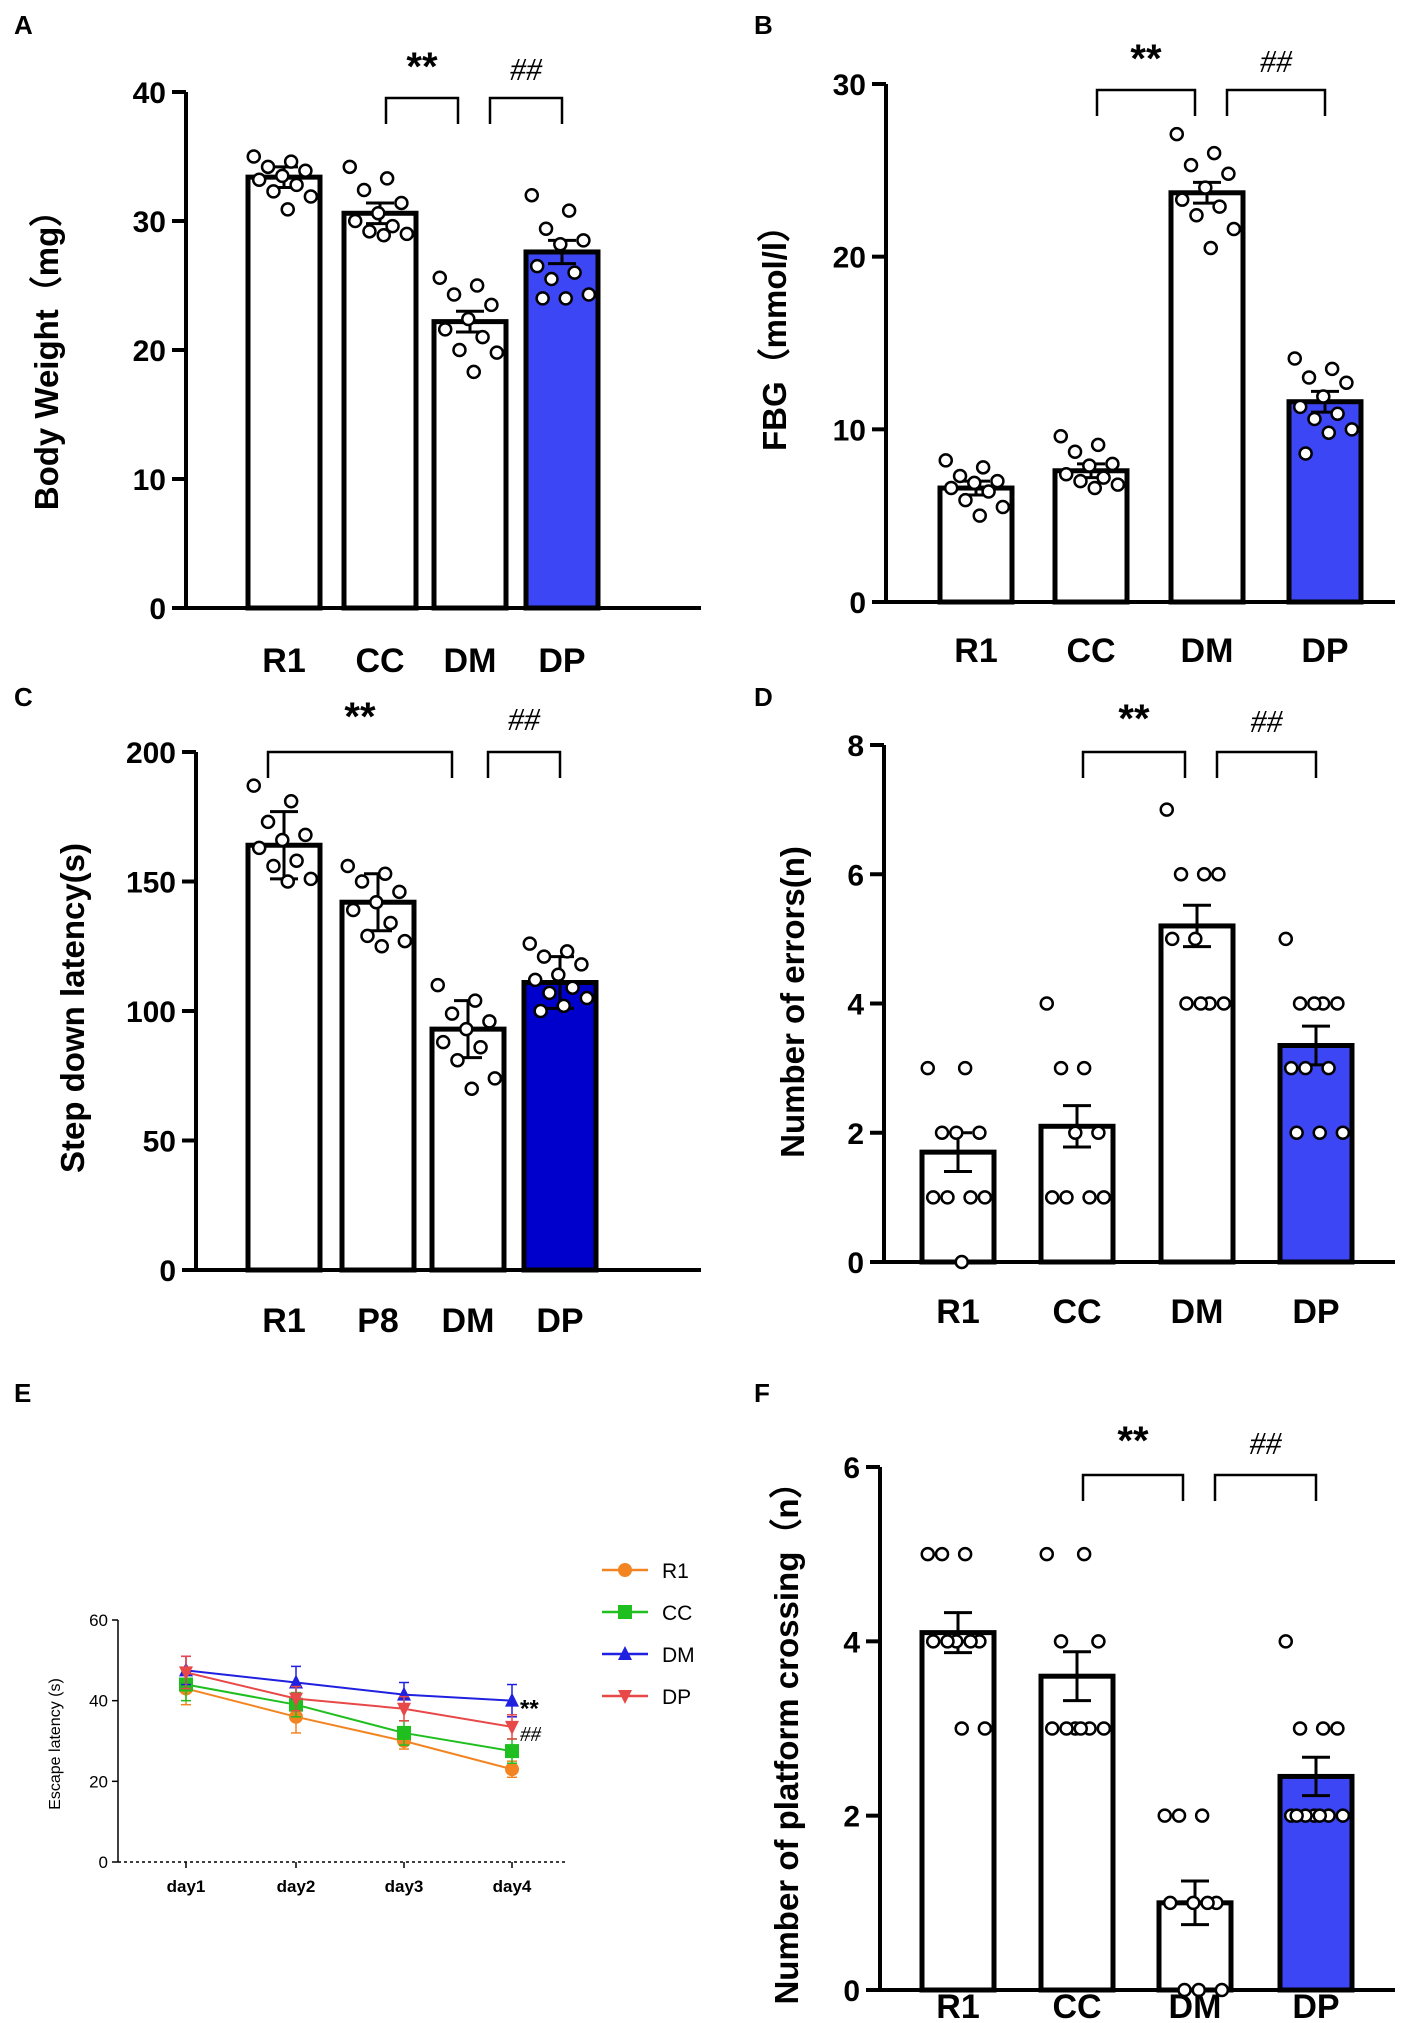  What do you see at coordinates (349, 1699) in the screenshot?
I see `series-line` at bounding box center [349, 1699].